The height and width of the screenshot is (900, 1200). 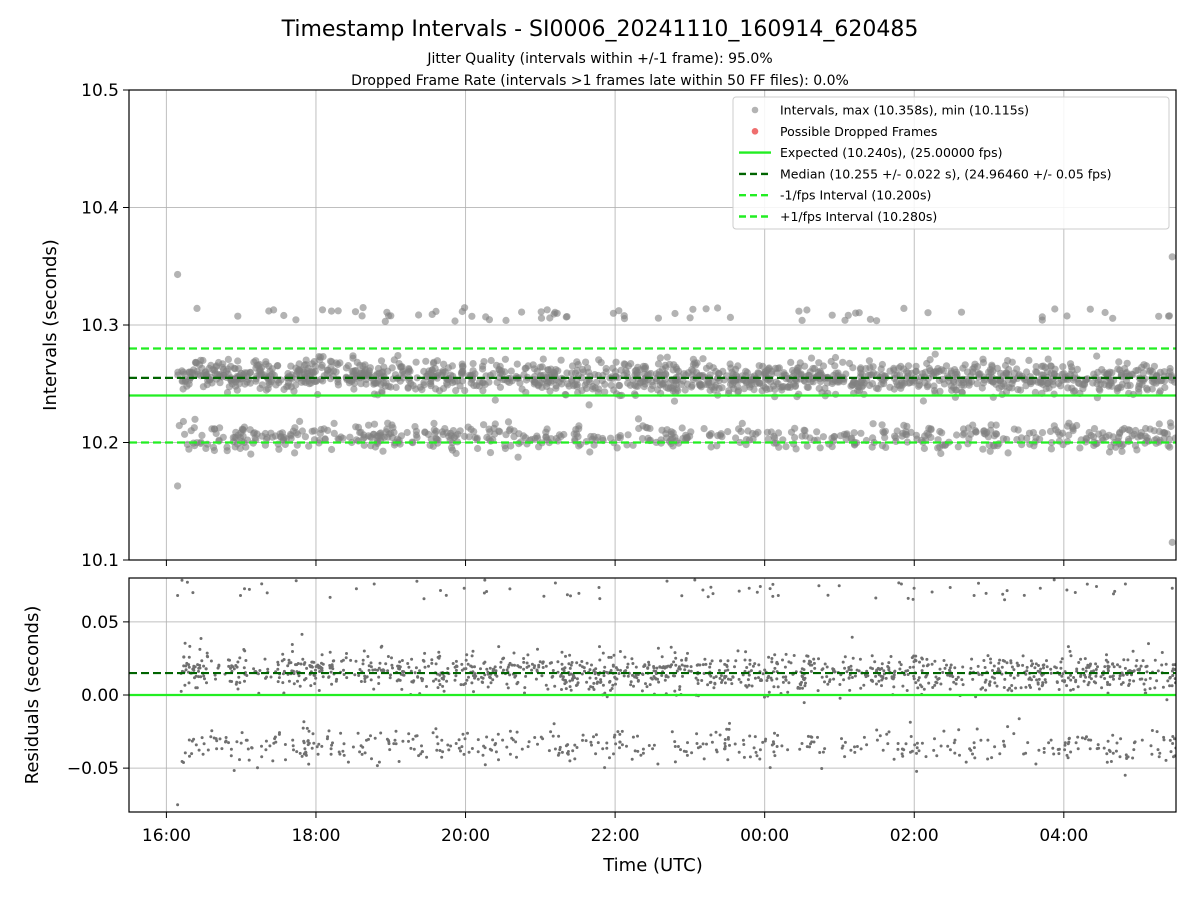 I want to click on y-tick-label: −0.05, so click(x=93, y=769).